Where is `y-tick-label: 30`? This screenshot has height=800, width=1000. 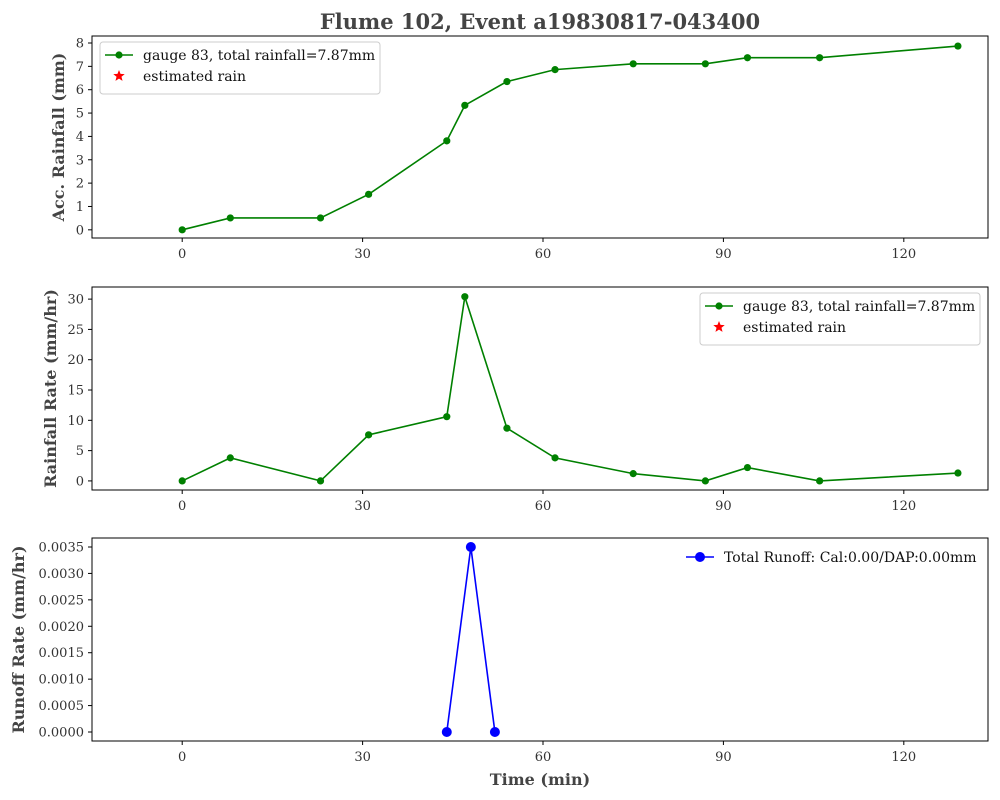 y-tick-label: 30 is located at coordinates (75, 300).